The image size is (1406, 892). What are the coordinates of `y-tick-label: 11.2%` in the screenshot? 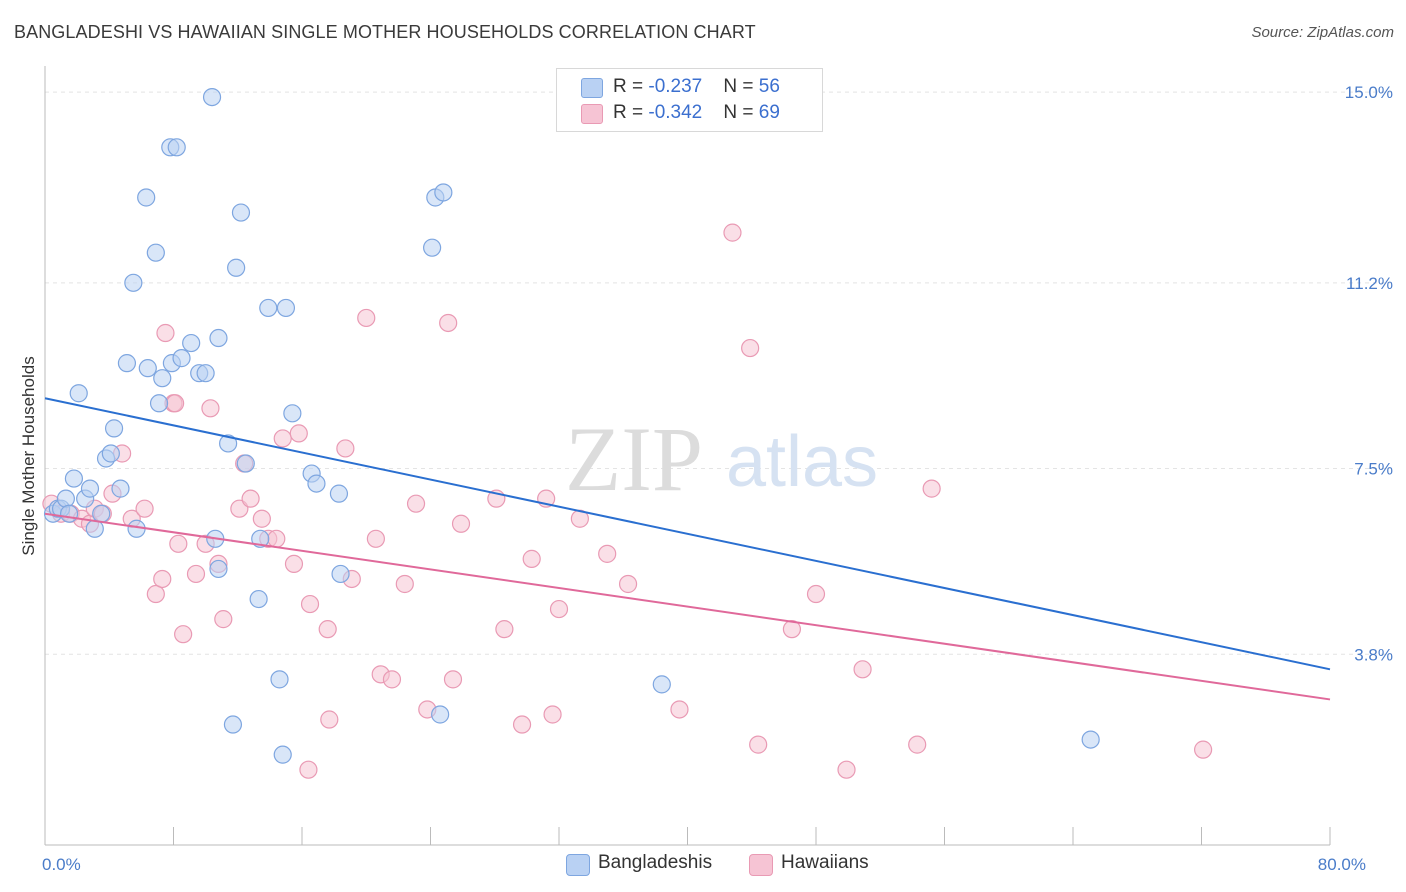 It's located at (1369, 283).